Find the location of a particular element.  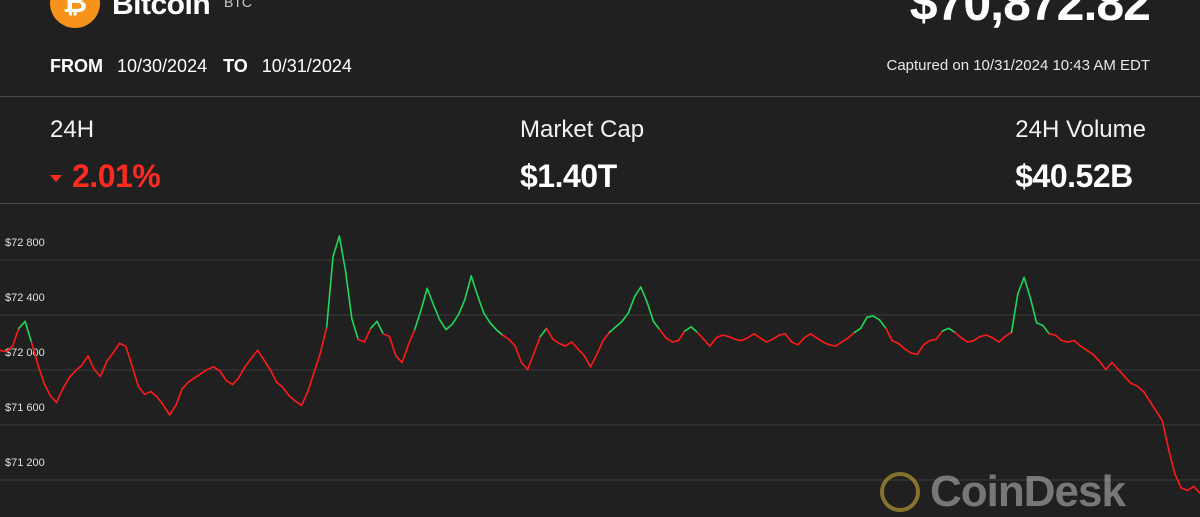

header-divider is located at coordinates (600, 96).